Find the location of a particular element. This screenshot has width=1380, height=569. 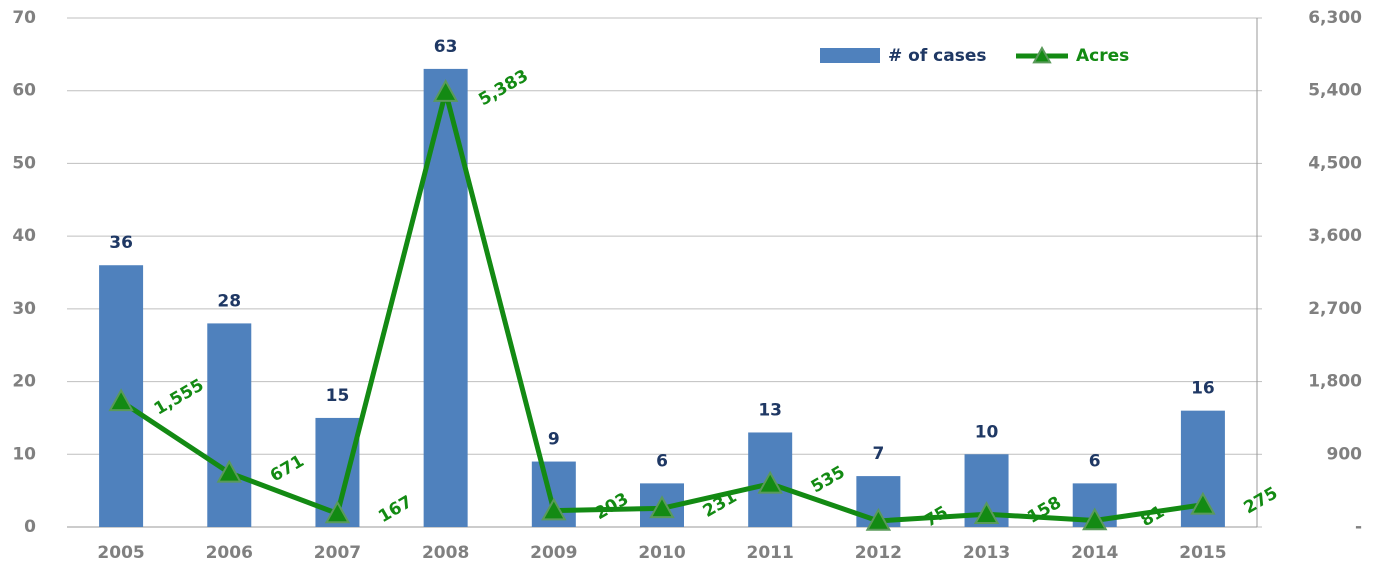

x-tick-label: 2005 is located at coordinates (120, 553).